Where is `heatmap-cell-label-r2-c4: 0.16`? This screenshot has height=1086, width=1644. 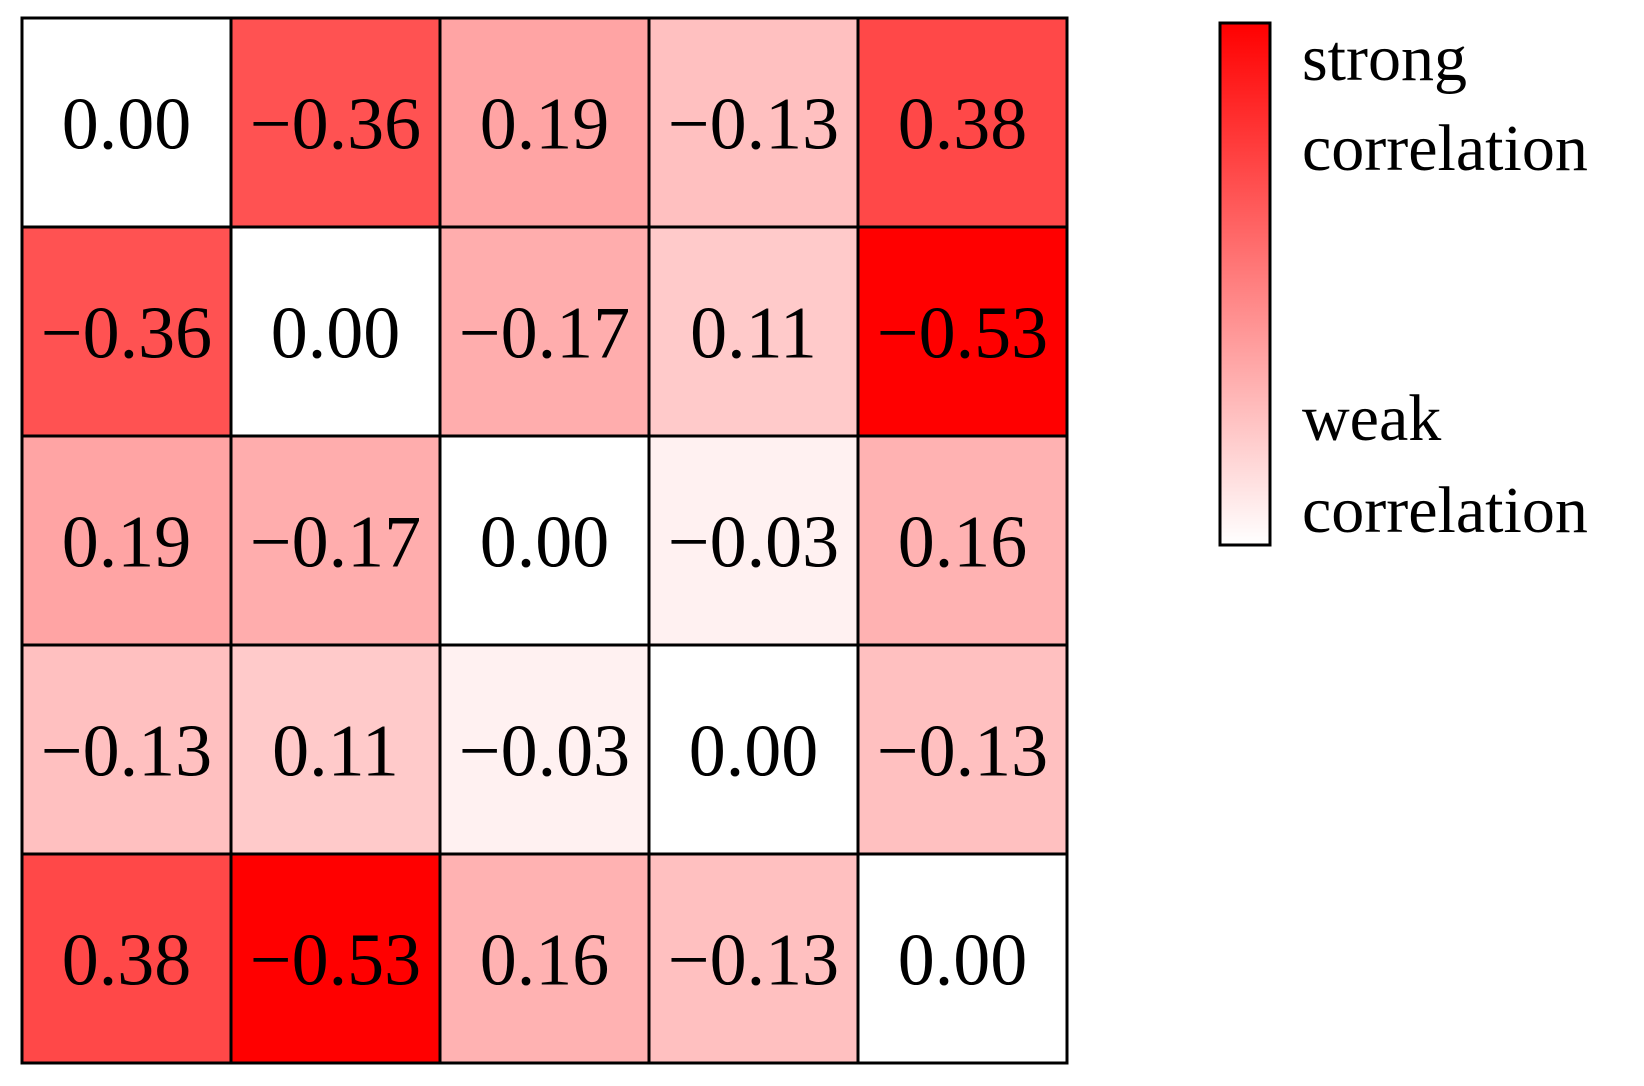
heatmap-cell-label-r2-c4: 0.16 is located at coordinates (963, 543).